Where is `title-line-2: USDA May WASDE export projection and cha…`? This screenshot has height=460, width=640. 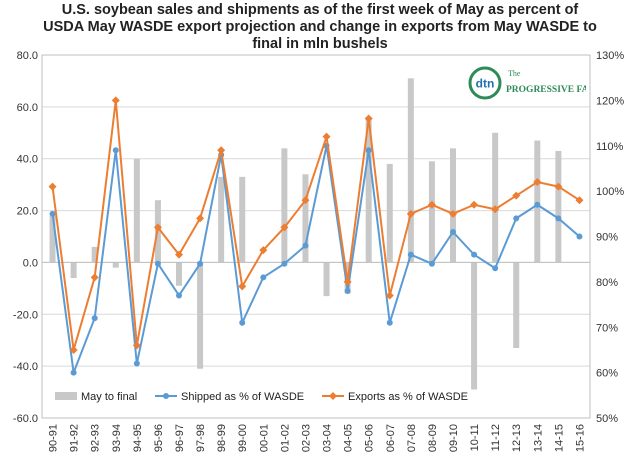
title-line-2: USDA May WASDE export projection and cha… is located at coordinates (320, 27).